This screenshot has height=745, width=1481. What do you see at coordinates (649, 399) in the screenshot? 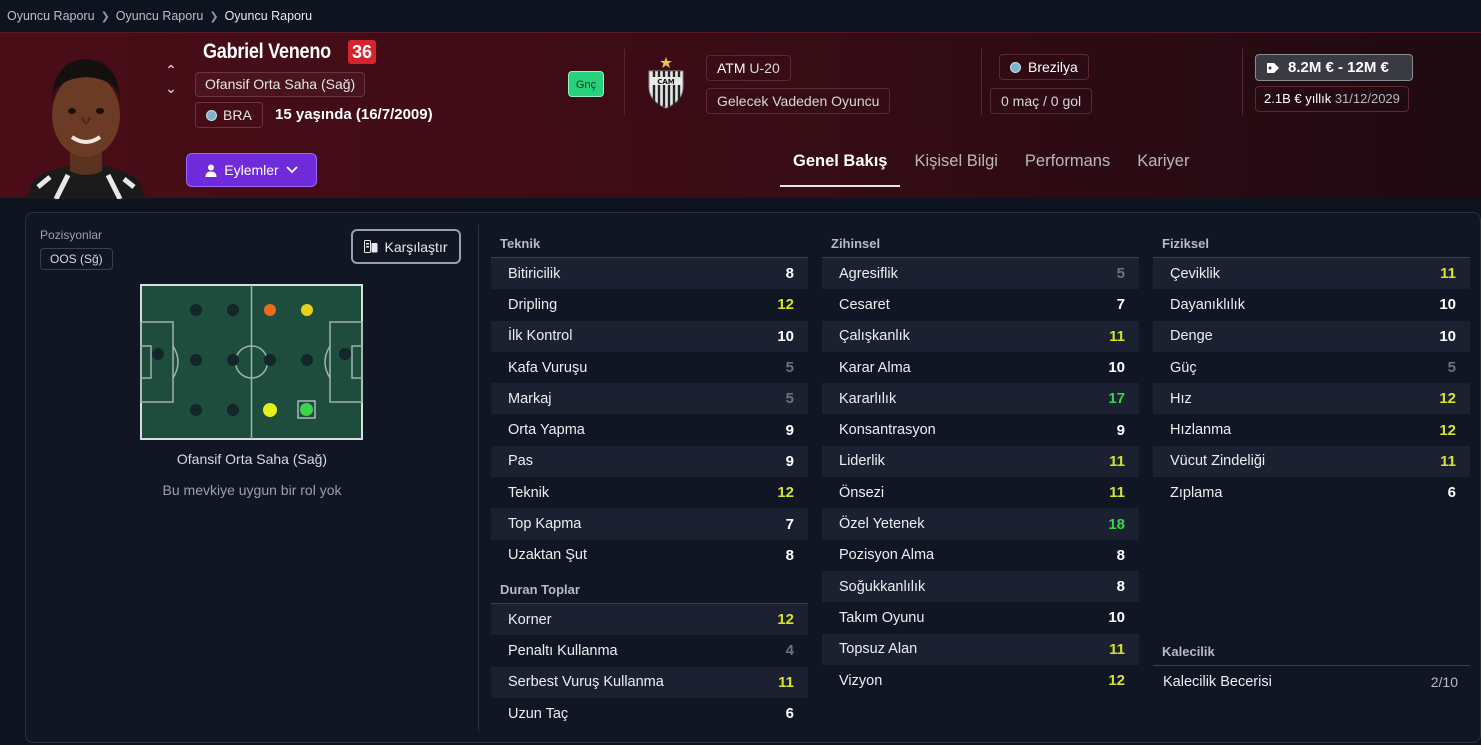
I see `attribute-row: Markaj 5` at bounding box center [649, 399].